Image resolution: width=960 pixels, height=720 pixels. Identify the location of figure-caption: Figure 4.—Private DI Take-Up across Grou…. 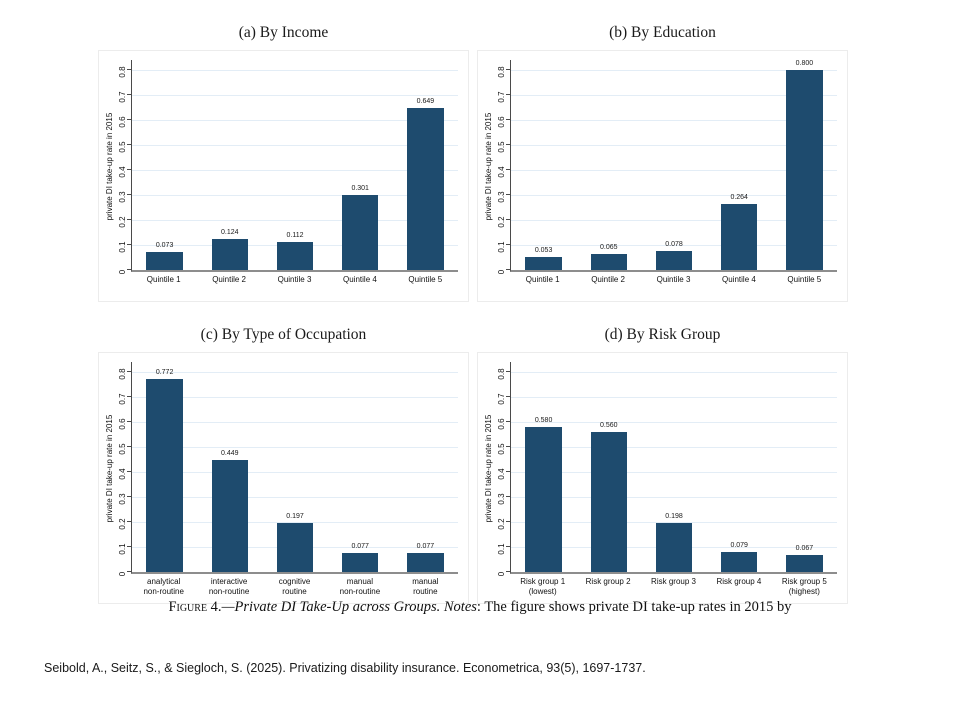
(480, 607).